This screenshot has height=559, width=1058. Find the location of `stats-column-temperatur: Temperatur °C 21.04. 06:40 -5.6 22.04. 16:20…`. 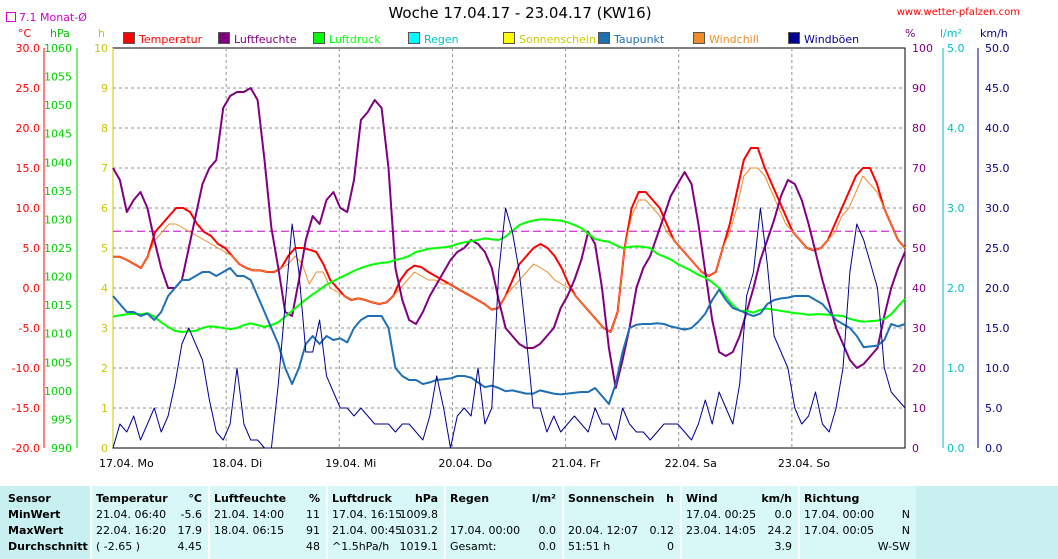

stats-column-temperatur: Temperatur °C 21.04. 06:40 -5.6 22.04. 16:20… is located at coordinates (149, 522).